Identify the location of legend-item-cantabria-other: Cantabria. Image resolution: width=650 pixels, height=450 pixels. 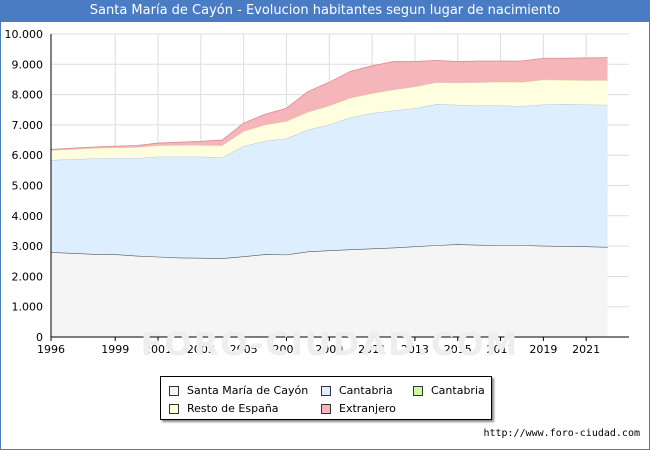
(449, 390).